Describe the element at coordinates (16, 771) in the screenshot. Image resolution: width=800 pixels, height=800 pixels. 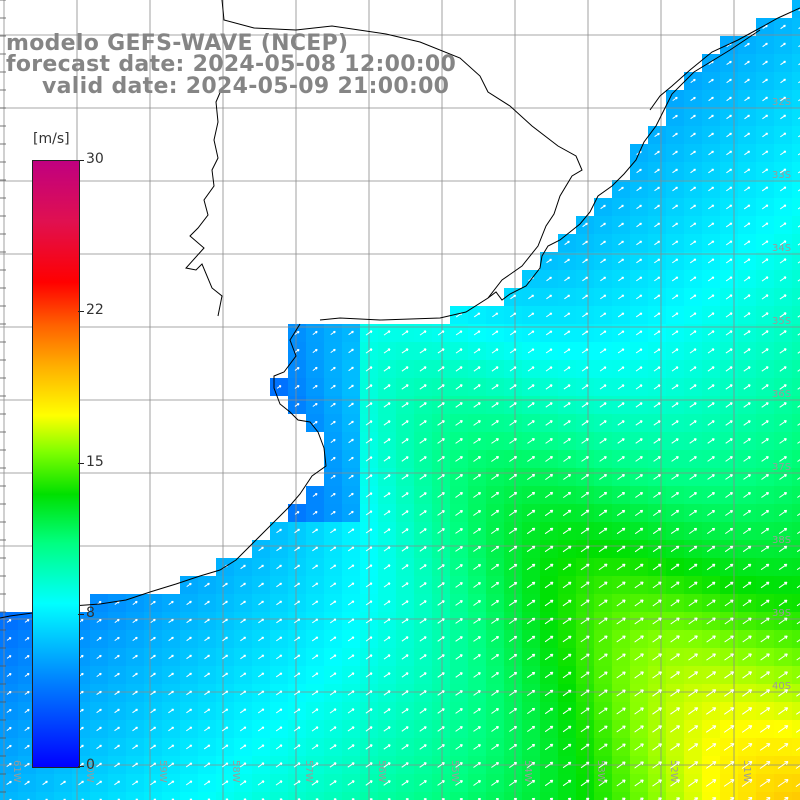
I see `longitude-label: 61W` at that location.